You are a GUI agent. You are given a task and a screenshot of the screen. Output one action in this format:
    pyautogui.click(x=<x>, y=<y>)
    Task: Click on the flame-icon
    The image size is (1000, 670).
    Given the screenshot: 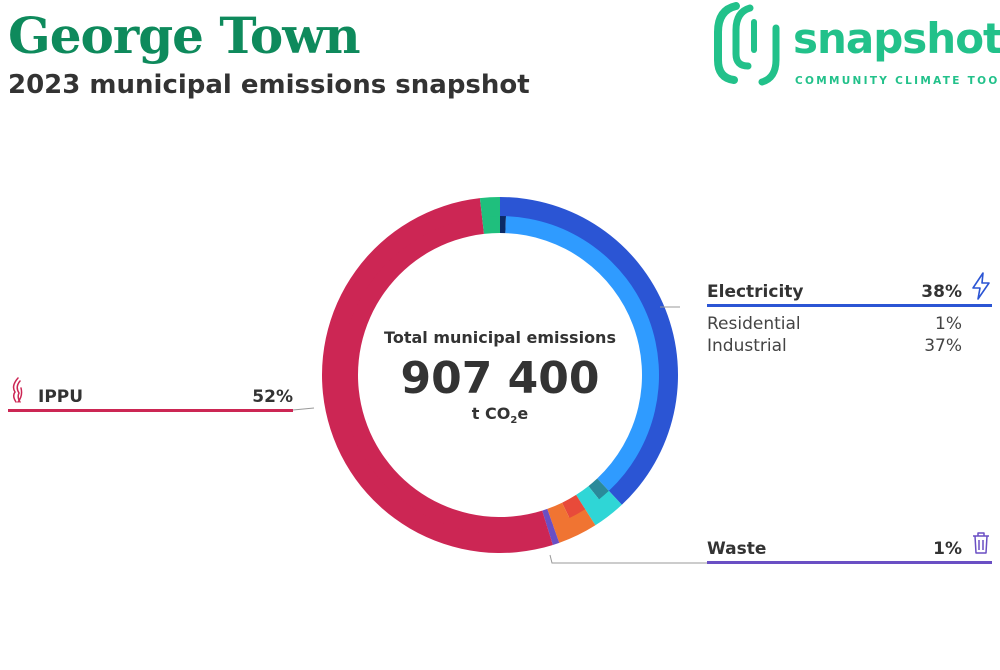 What is the action you would take?
    pyautogui.click(x=17, y=390)
    